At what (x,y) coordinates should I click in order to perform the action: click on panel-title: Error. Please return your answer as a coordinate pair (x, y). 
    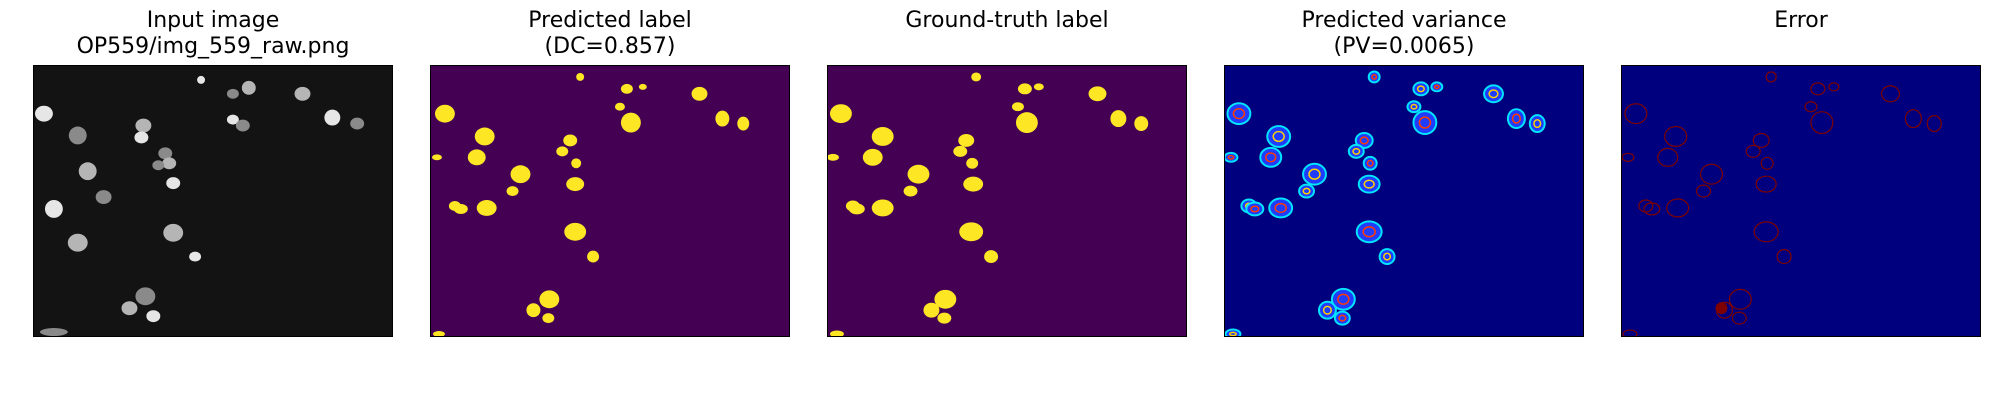
    Looking at the image, I should click on (1801, 21).